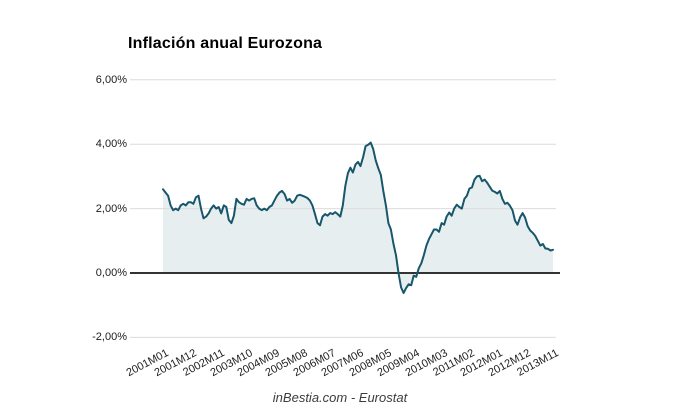  Describe the element at coordinates (225, 43) in the screenshot. I see `chart-title: Inflación anual Eurozona` at that location.